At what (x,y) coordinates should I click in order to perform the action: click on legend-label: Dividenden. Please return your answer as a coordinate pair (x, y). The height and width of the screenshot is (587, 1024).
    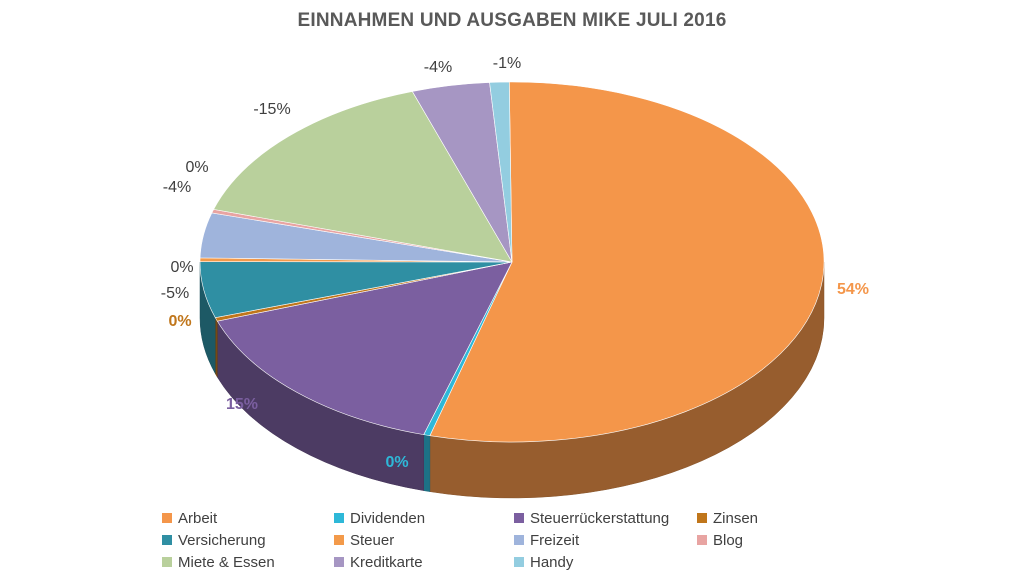
    Looking at the image, I should click on (388, 518).